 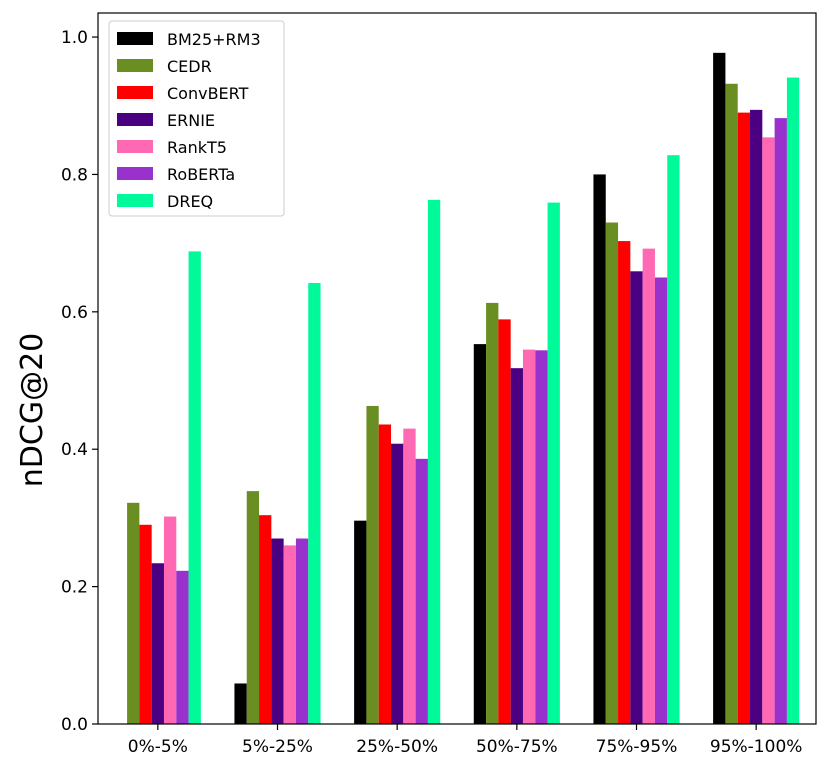 What do you see at coordinates (74, 450) in the screenshot?
I see `y-tick-label: 0.4` at bounding box center [74, 450].